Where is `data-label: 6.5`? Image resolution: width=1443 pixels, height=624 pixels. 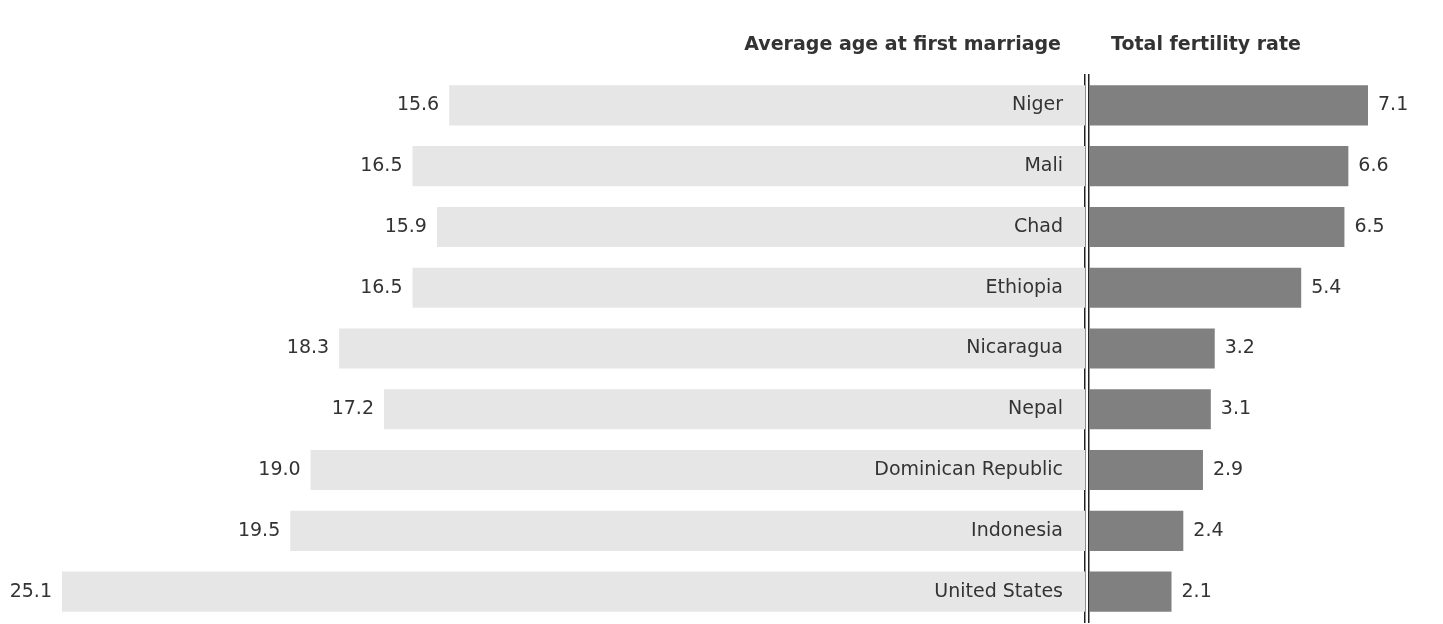 data-label: 6.5 is located at coordinates (1369, 224).